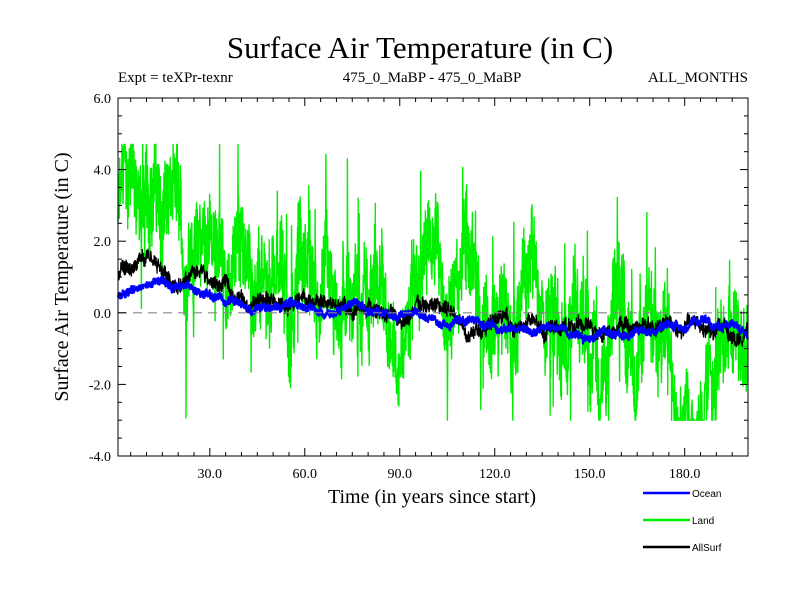 This screenshot has width=800, height=600. I want to click on chart-title: Surface Air Temperature (in C), so click(420, 47).